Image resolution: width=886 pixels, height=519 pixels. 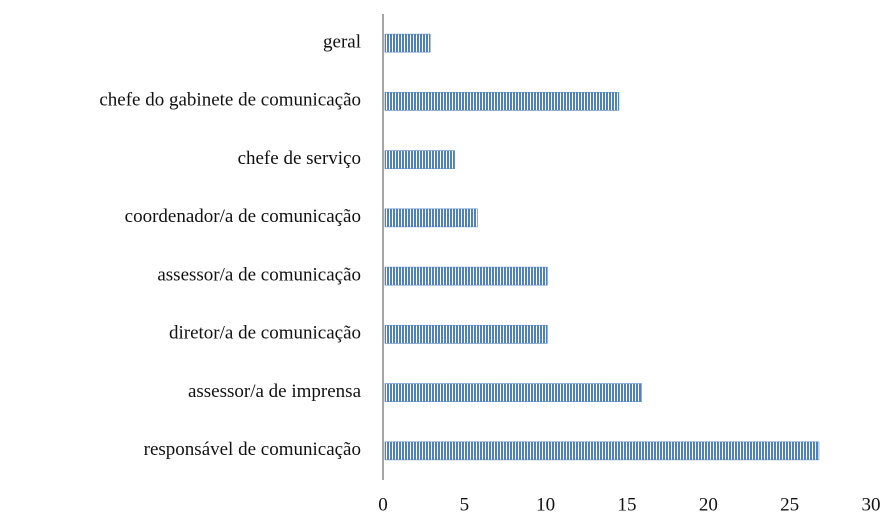 I want to click on y-tick-label: chefe de serviço, so click(x=299, y=158).